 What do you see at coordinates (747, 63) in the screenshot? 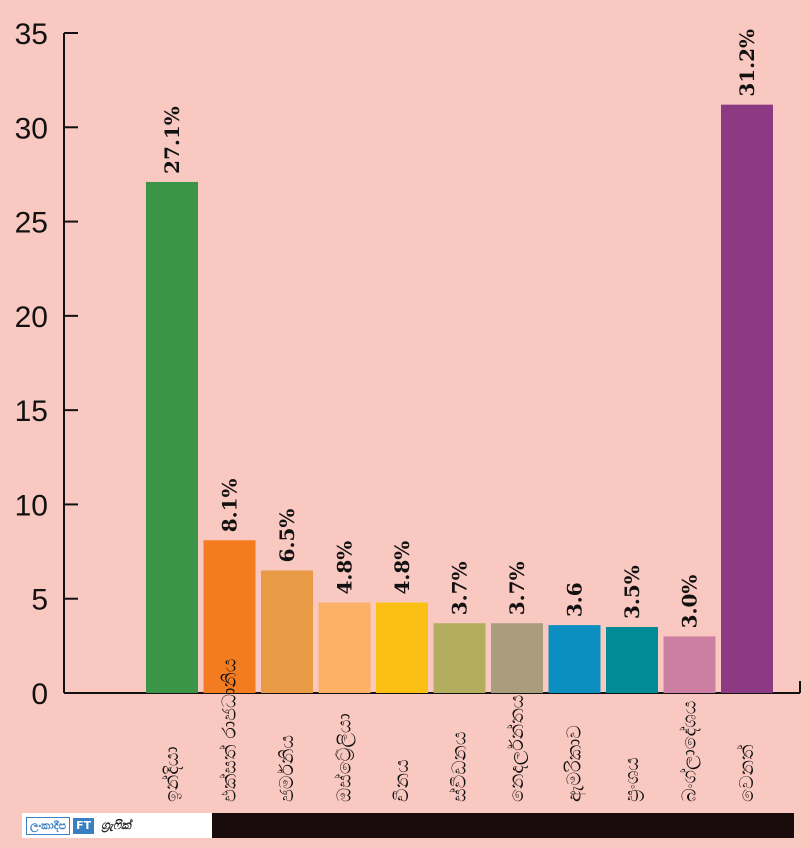
I see `data-label: 31.2%` at bounding box center [747, 63].